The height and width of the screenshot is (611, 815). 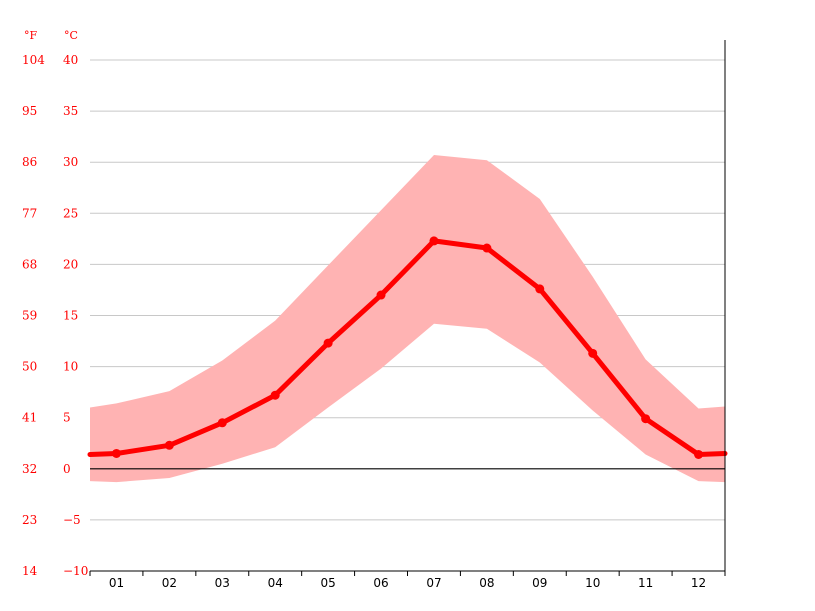 I want to click on y-tick-label-celsius: 40, so click(x=70, y=60).